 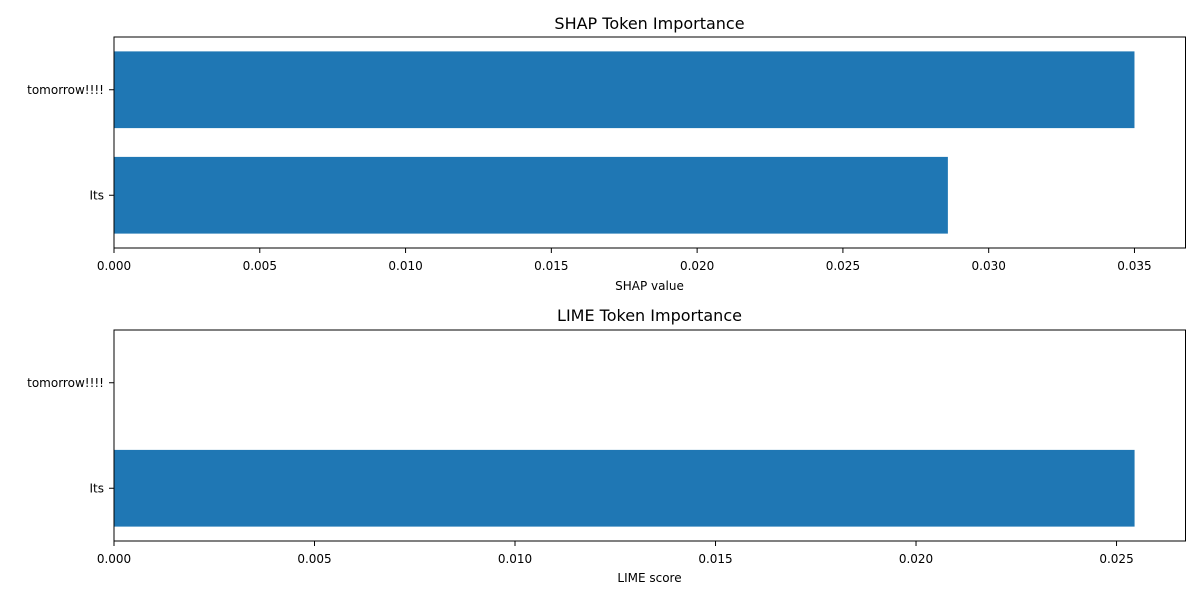 I want to click on x-axis-label: LIME score, so click(x=649, y=578).